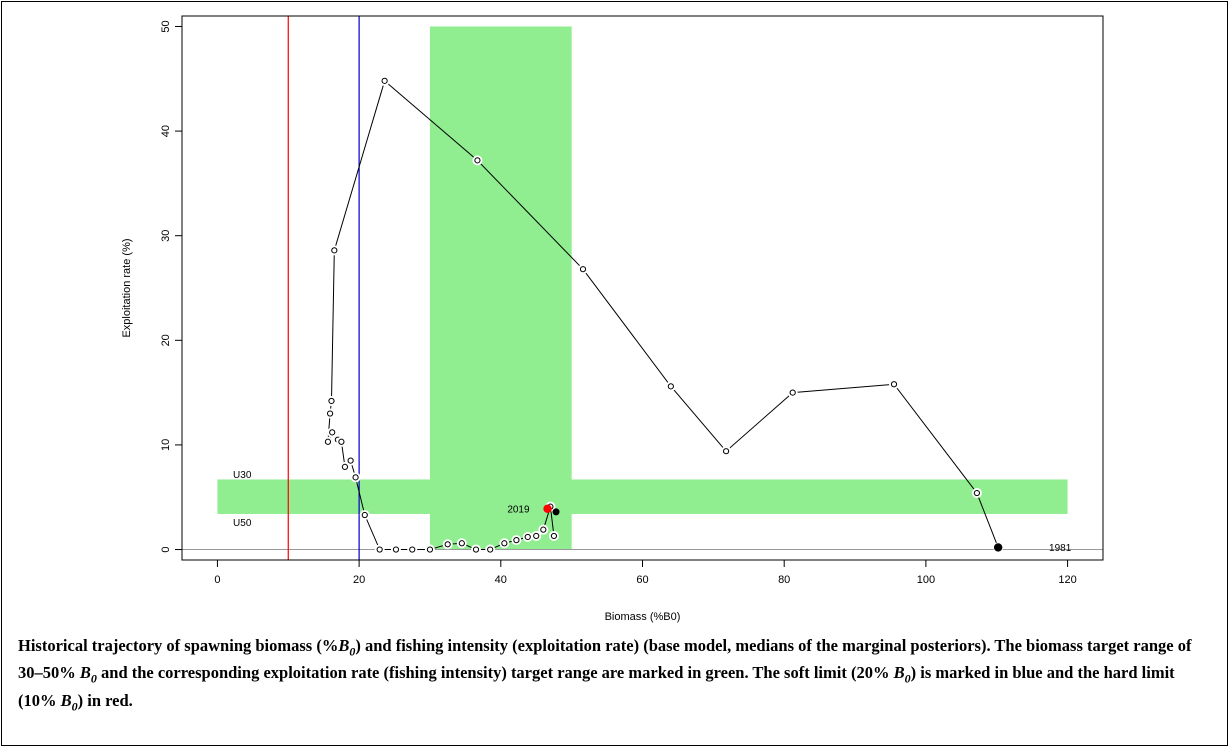 This screenshot has width=1231, height=749. I want to click on x-tick-label: 100, so click(926, 580).